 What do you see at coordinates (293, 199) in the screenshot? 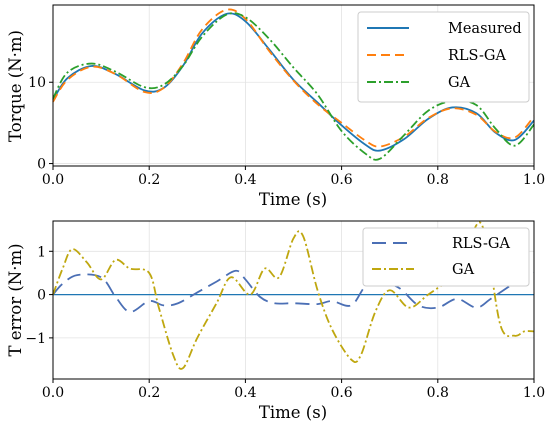
I see `torque-xlabel: Time (s)` at bounding box center [293, 199].